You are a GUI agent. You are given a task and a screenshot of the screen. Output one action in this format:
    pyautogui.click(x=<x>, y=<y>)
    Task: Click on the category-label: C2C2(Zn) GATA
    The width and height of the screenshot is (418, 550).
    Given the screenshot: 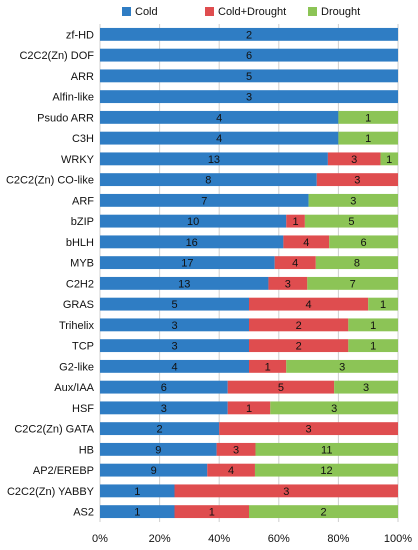 What is the action you would take?
    pyautogui.click(x=54, y=430)
    